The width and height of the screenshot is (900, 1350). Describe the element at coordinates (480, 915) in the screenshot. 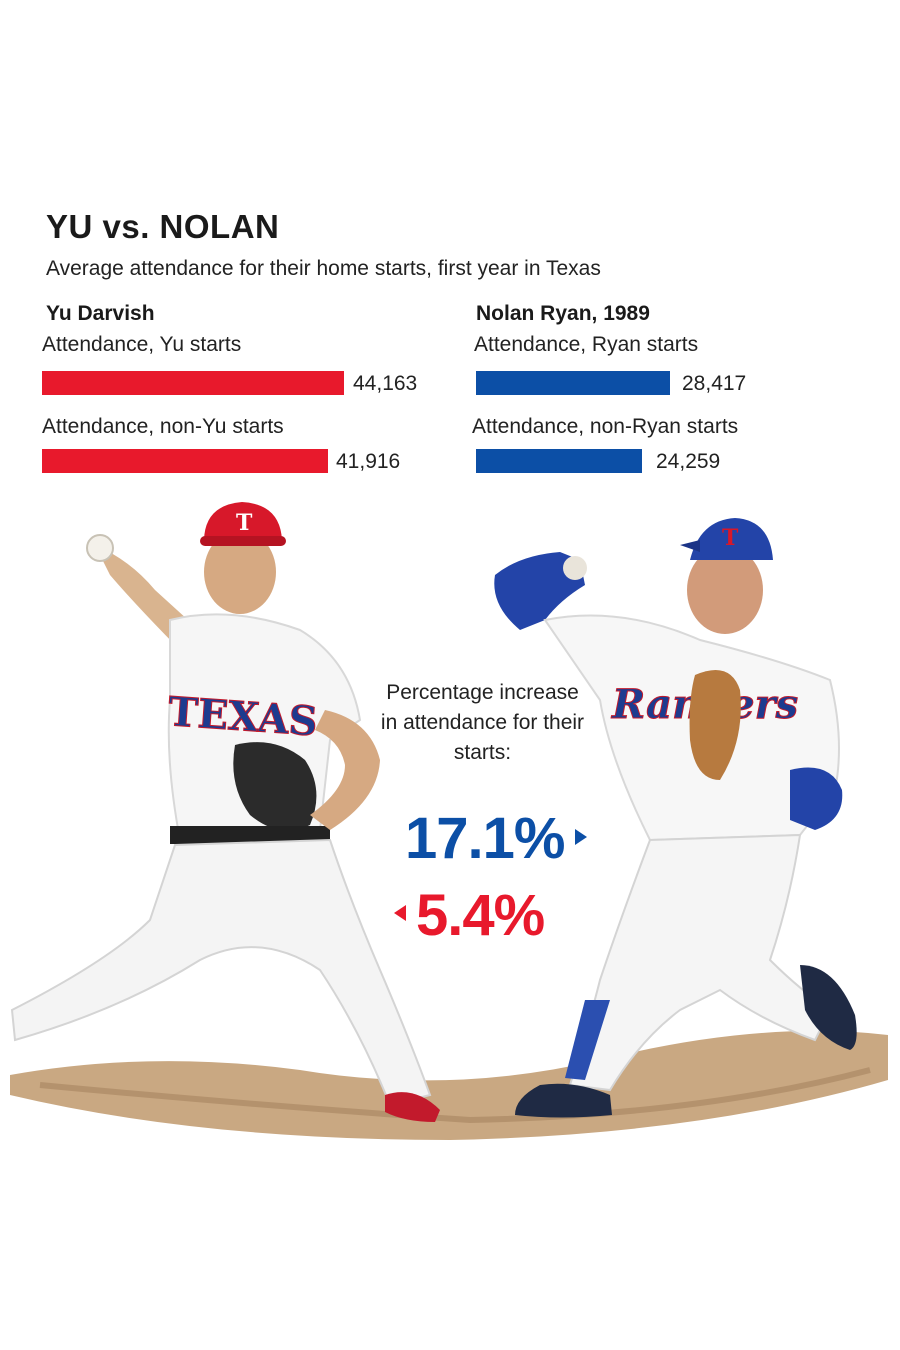

I see `yu-increase-value: 5.4%` at that location.